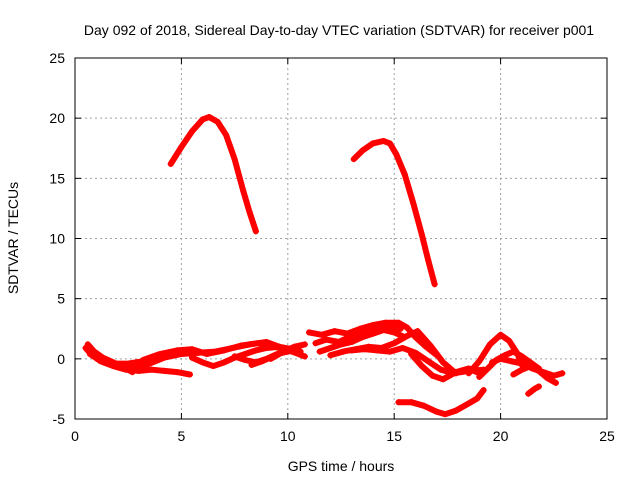  What do you see at coordinates (441, 402) in the screenshot?
I see `series-arc-18-points` at bounding box center [441, 402].